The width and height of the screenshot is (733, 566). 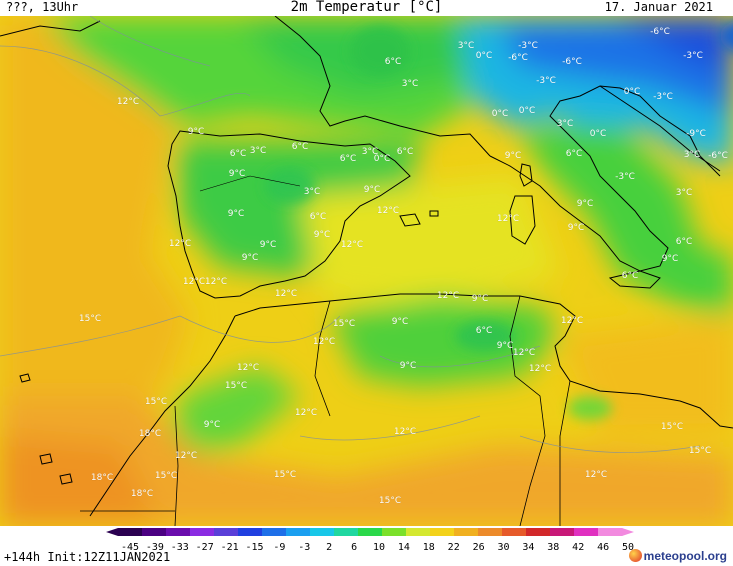 What do you see at coordinates (155, 547) in the screenshot?
I see `colorbar-tick: -39` at bounding box center [155, 547].